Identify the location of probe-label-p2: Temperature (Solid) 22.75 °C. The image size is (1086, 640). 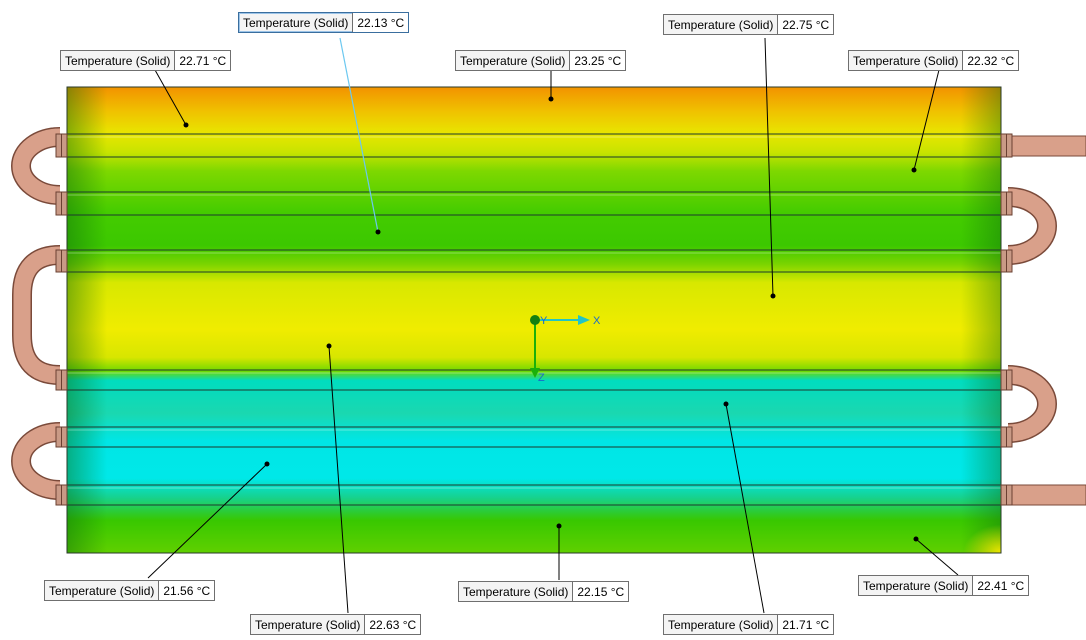
(749, 24).